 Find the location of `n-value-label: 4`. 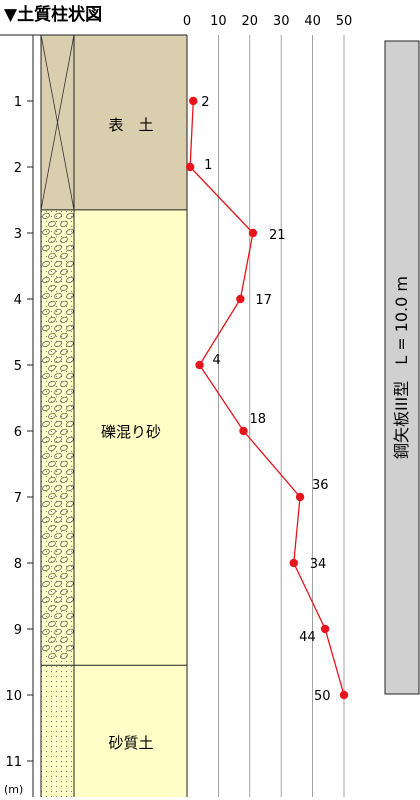

n-value-label: 4 is located at coordinates (217, 360).